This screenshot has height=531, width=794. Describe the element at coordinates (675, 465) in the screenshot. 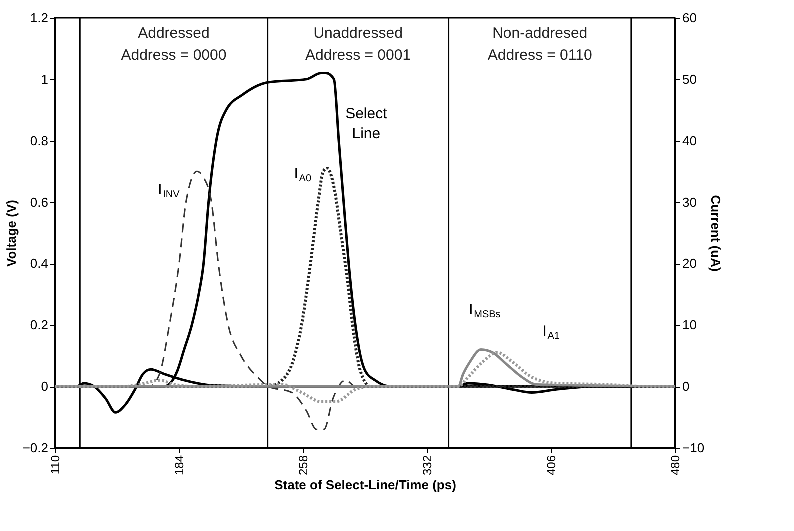

I see `x-tick-label: 480` at that location.